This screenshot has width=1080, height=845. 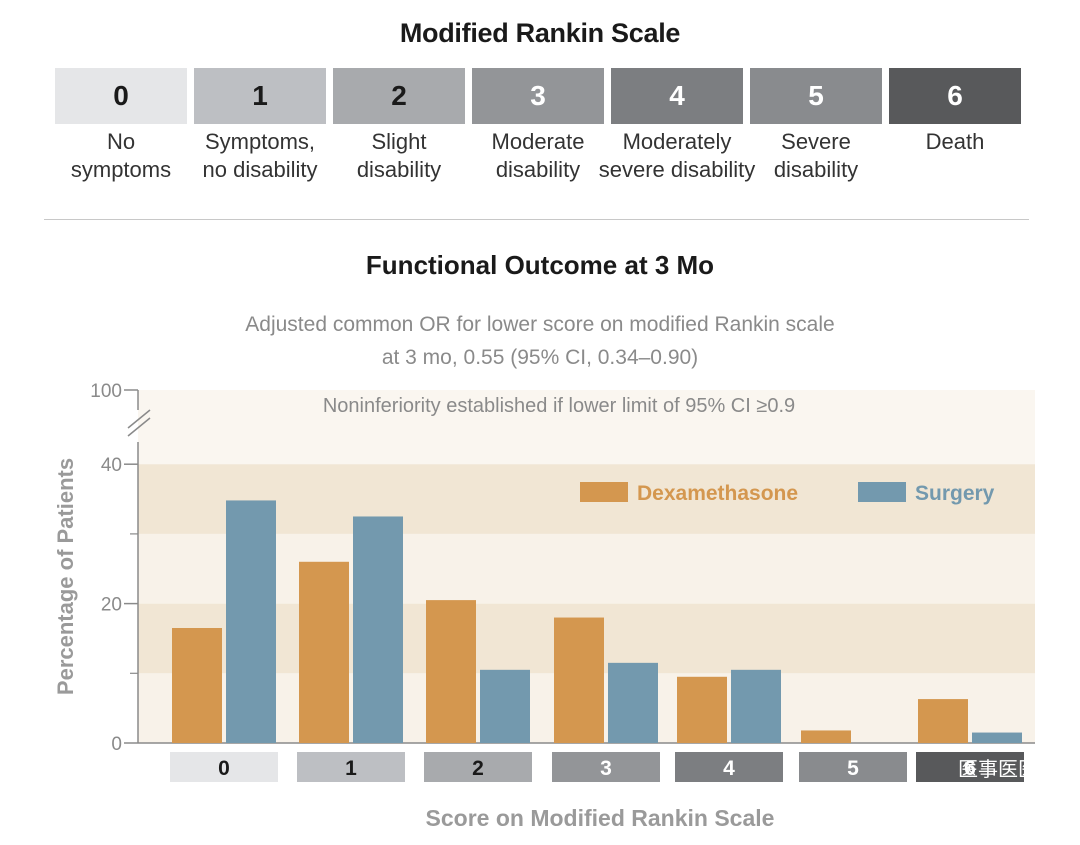 What do you see at coordinates (816, 141) in the screenshot?
I see `rankin-score-label-line: Severe` at bounding box center [816, 141].